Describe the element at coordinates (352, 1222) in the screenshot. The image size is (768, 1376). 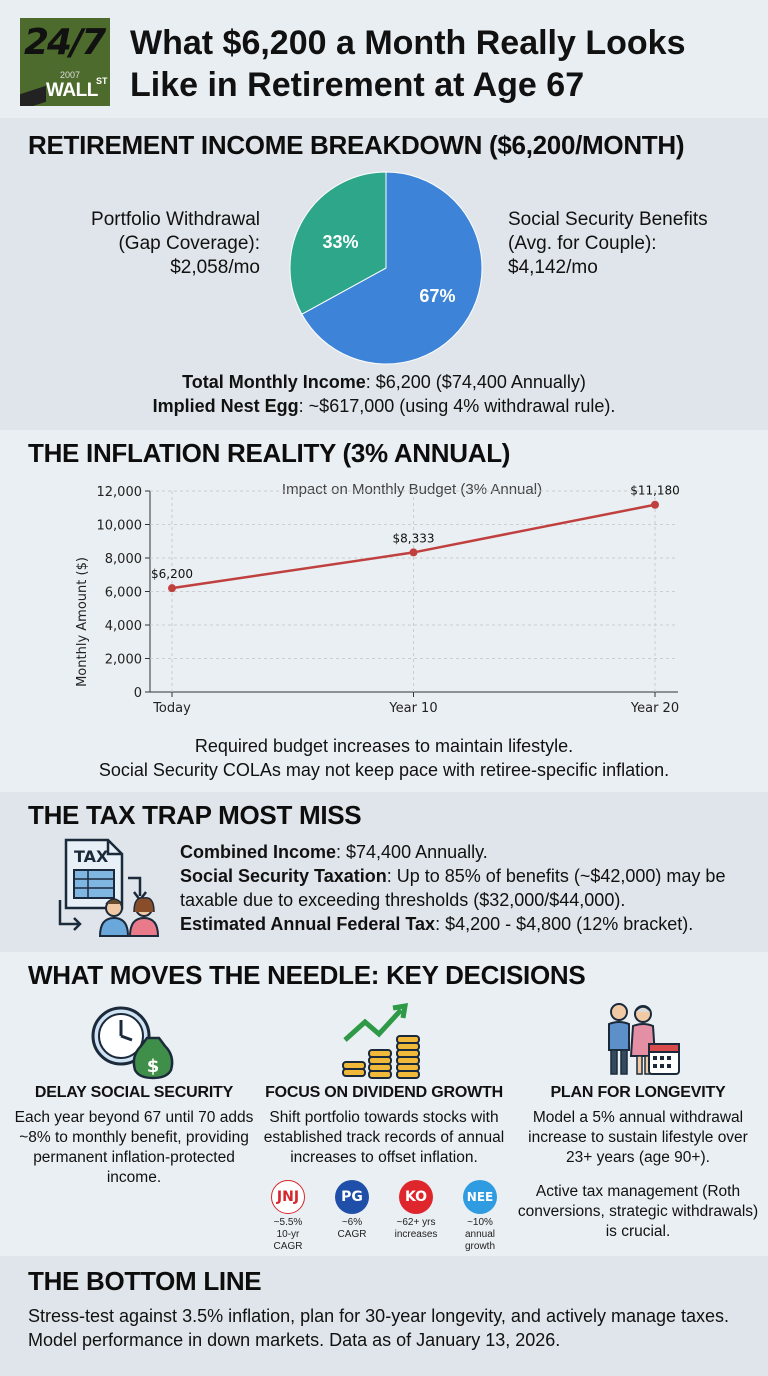
I see `ticker-stat: ~6%` at that location.